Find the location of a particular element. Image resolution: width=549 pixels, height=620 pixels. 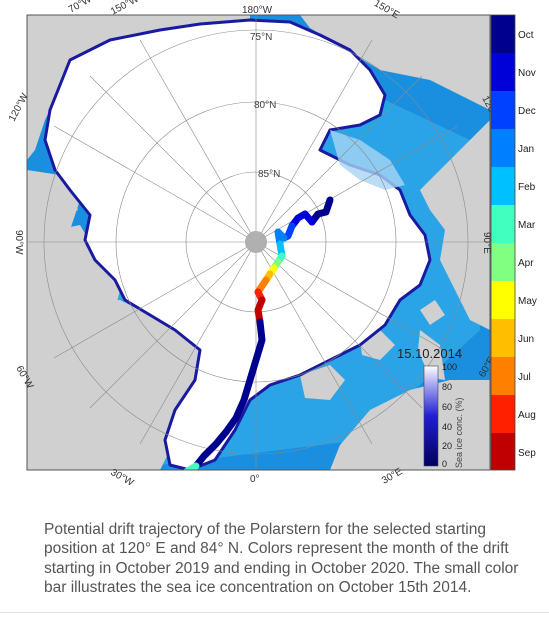

month-label-apr: Apr is located at coordinates (526, 263).